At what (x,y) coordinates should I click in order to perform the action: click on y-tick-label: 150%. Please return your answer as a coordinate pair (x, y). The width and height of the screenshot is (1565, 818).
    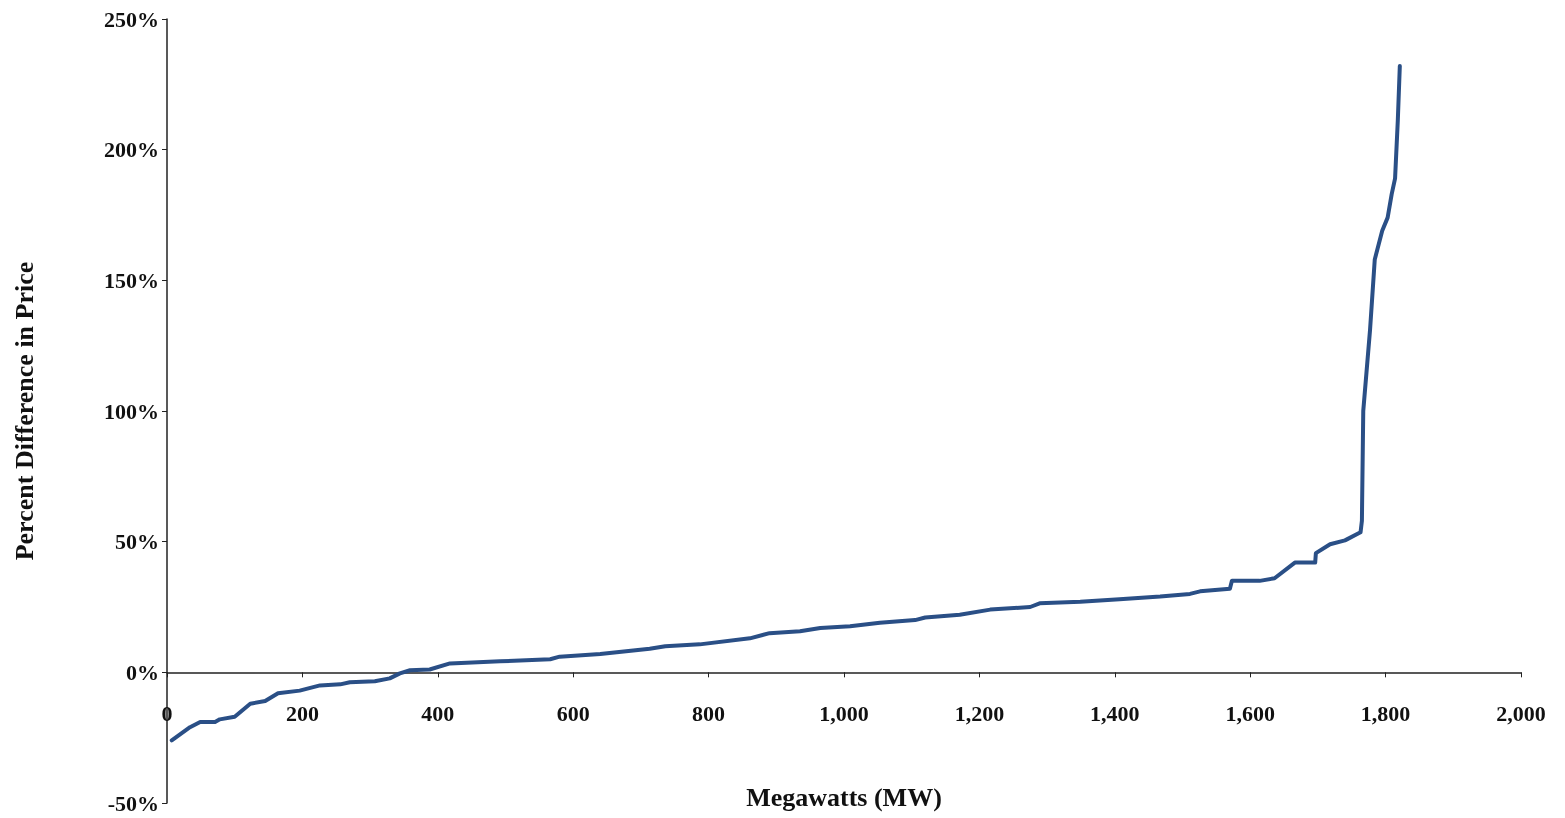
    Looking at the image, I should click on (131, 280).